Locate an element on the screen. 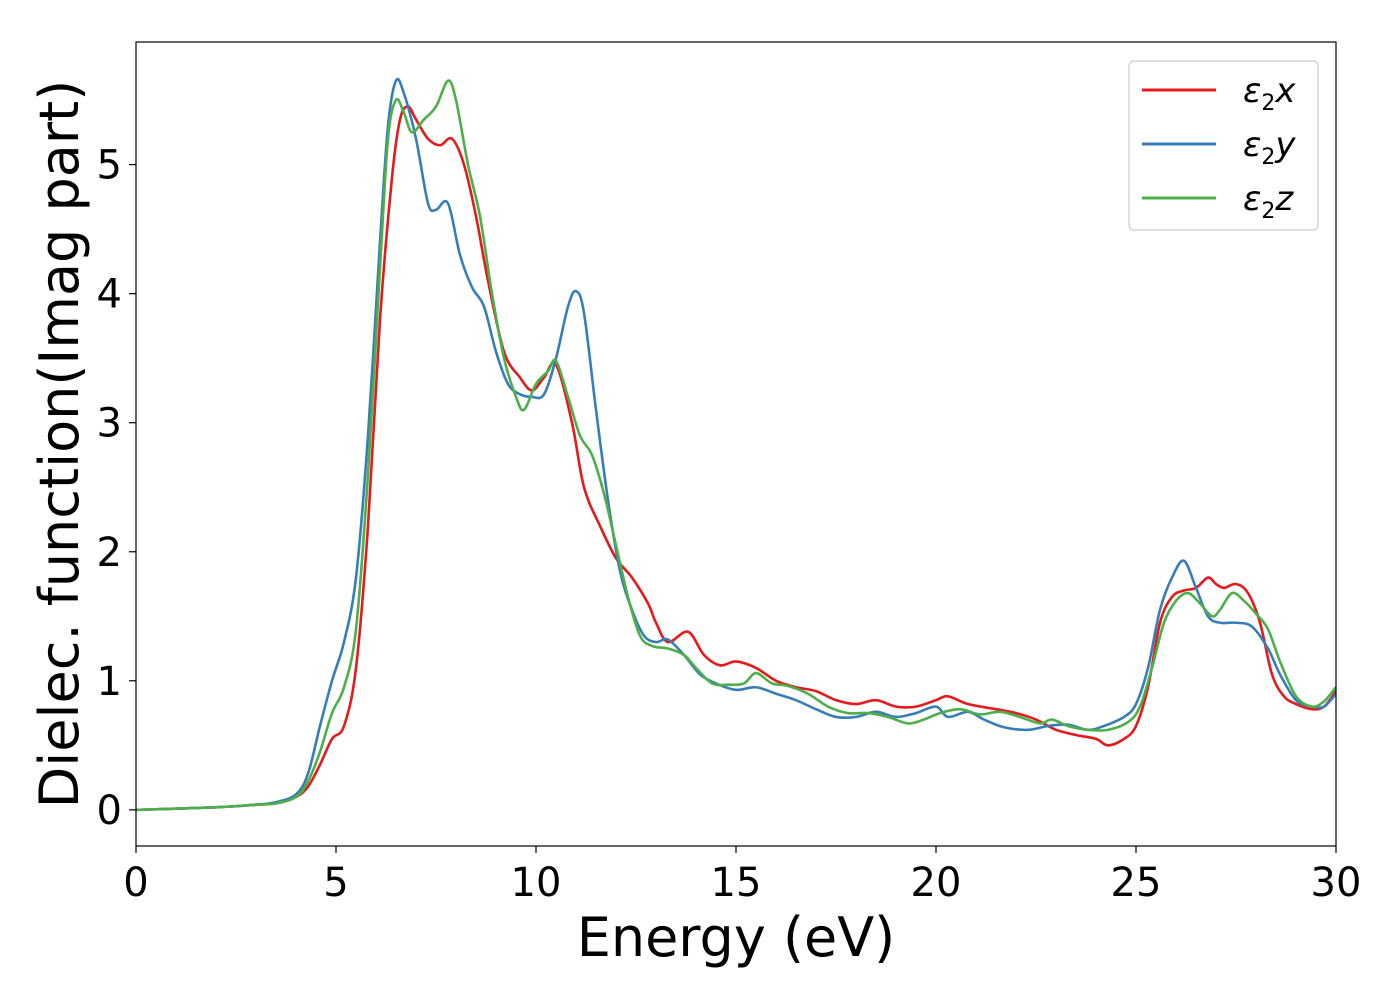 The height and width of the screenshot is (1000, 1400). legend-label-1: ε2x is located at coordinates (1269, 93).